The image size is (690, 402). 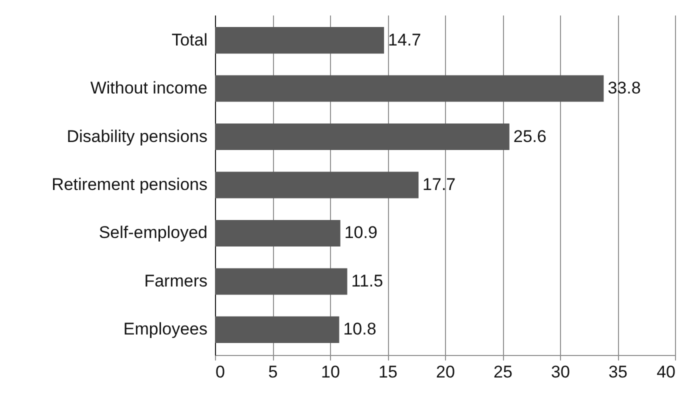 I want to click on data-label: 10.9, so click(x=361, y=232).